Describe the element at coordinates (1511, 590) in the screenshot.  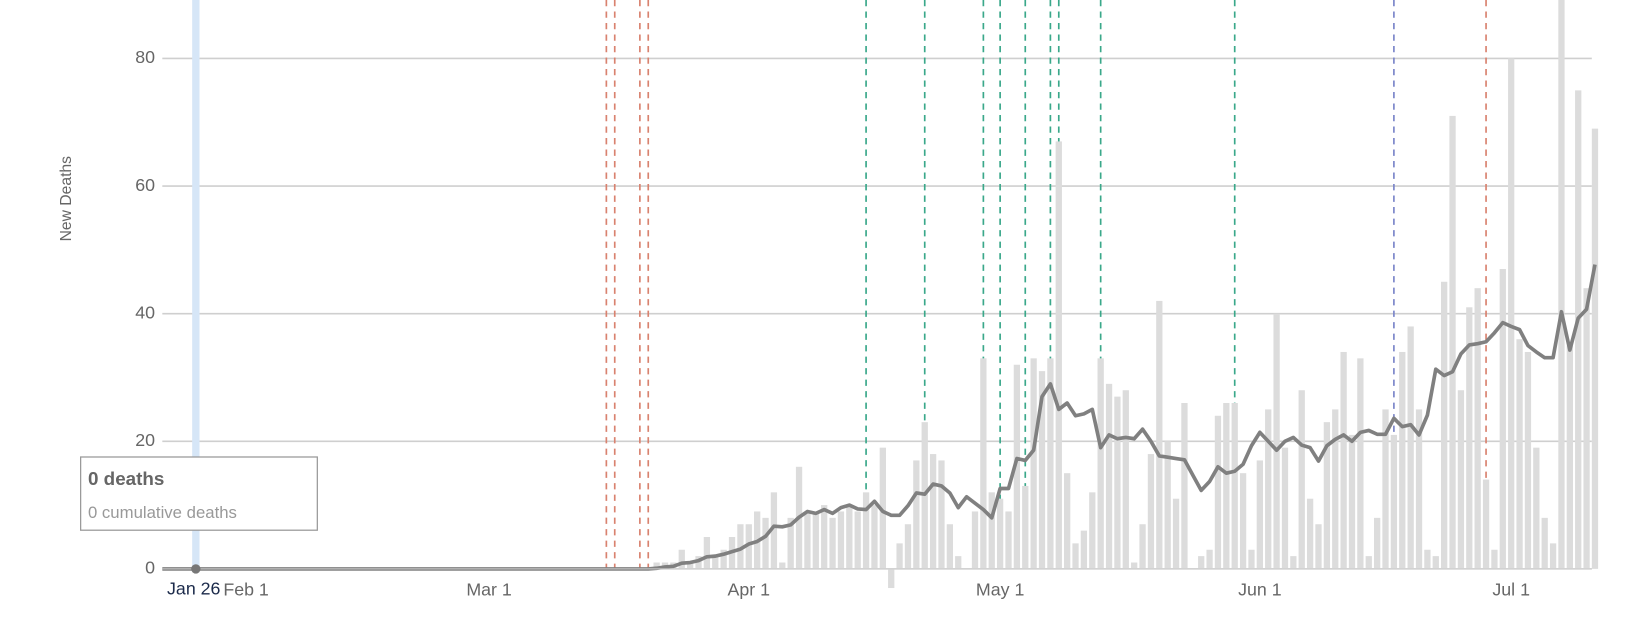
I see `x-tick-label: Jul 1` at that location.